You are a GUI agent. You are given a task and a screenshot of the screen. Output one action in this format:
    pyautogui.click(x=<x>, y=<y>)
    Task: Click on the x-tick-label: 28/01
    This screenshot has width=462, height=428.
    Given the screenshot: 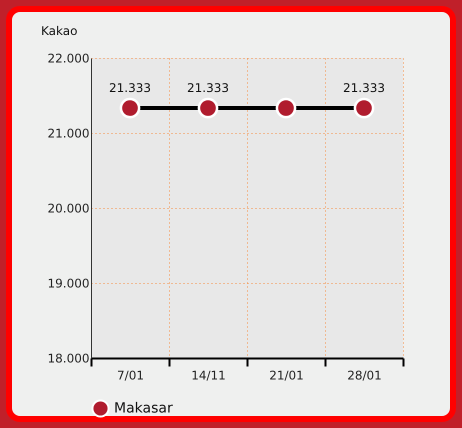 What is the action you would take?
    pyautogui.click(x=364, y=375)
    